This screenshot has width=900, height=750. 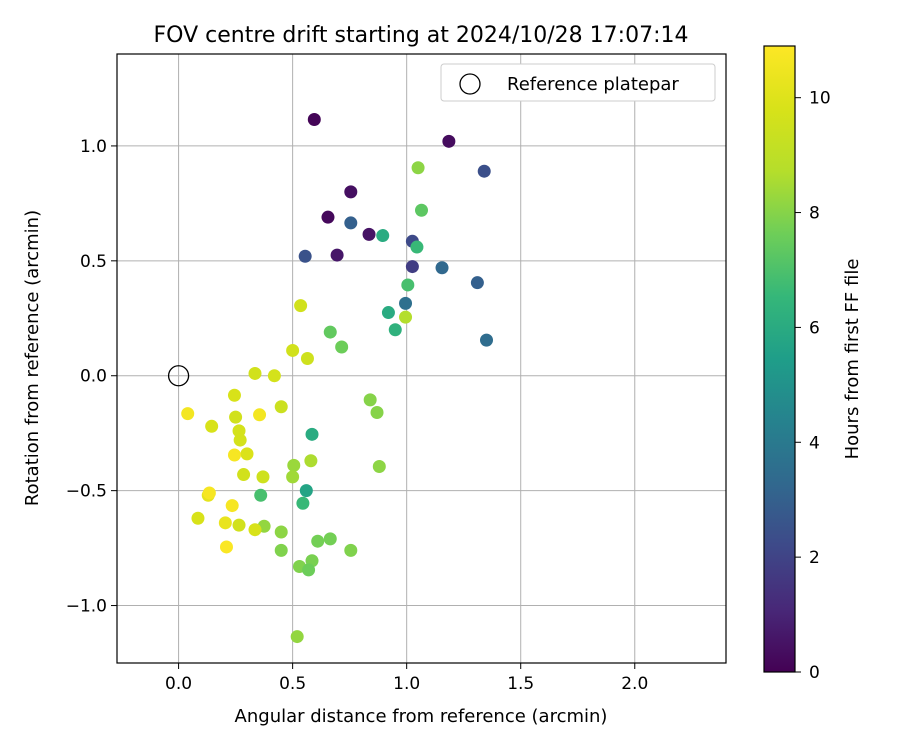 I want to click on y-tick-label-1: −0.5, so click(x=86, y=492).